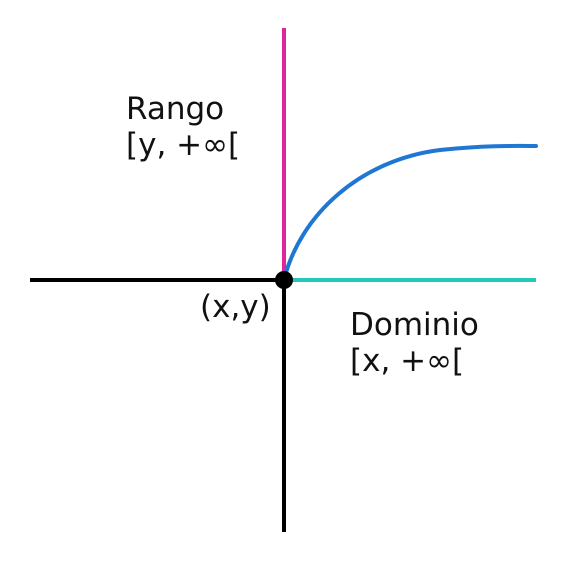 The width and height of the screenshot is (566, 562). I want to click on start-point, so click(284, 280).